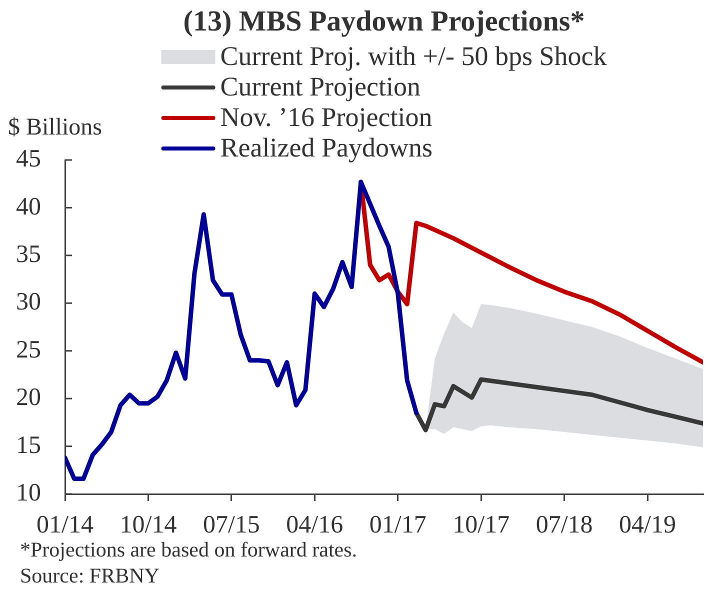  Describe the element at coordinates (647, 525) in the screenshot. I see `x-tick-label: 04/19` at that location.